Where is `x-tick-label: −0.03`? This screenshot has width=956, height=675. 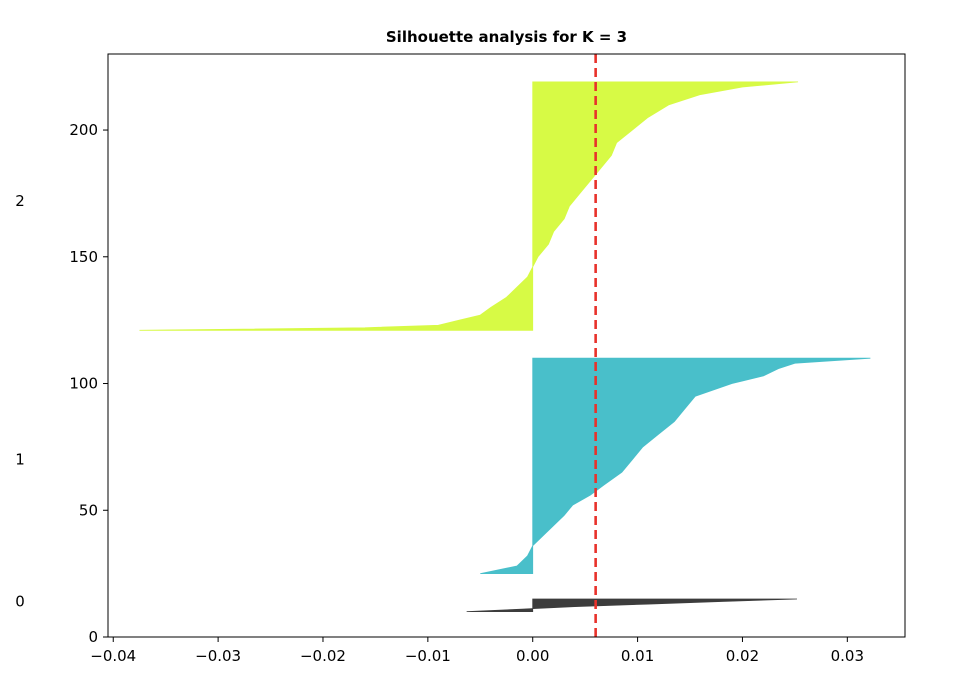
x-tick-label: −0.03 is located at coordinates (218, 656).